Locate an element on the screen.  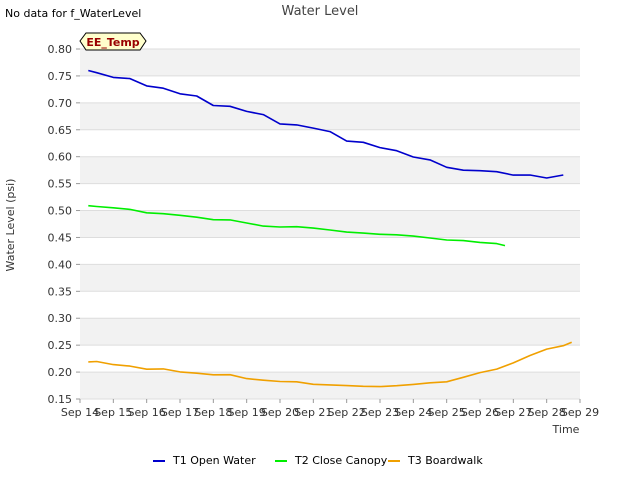
badge-label: EE_Temp is located at coordinates (112, 42).